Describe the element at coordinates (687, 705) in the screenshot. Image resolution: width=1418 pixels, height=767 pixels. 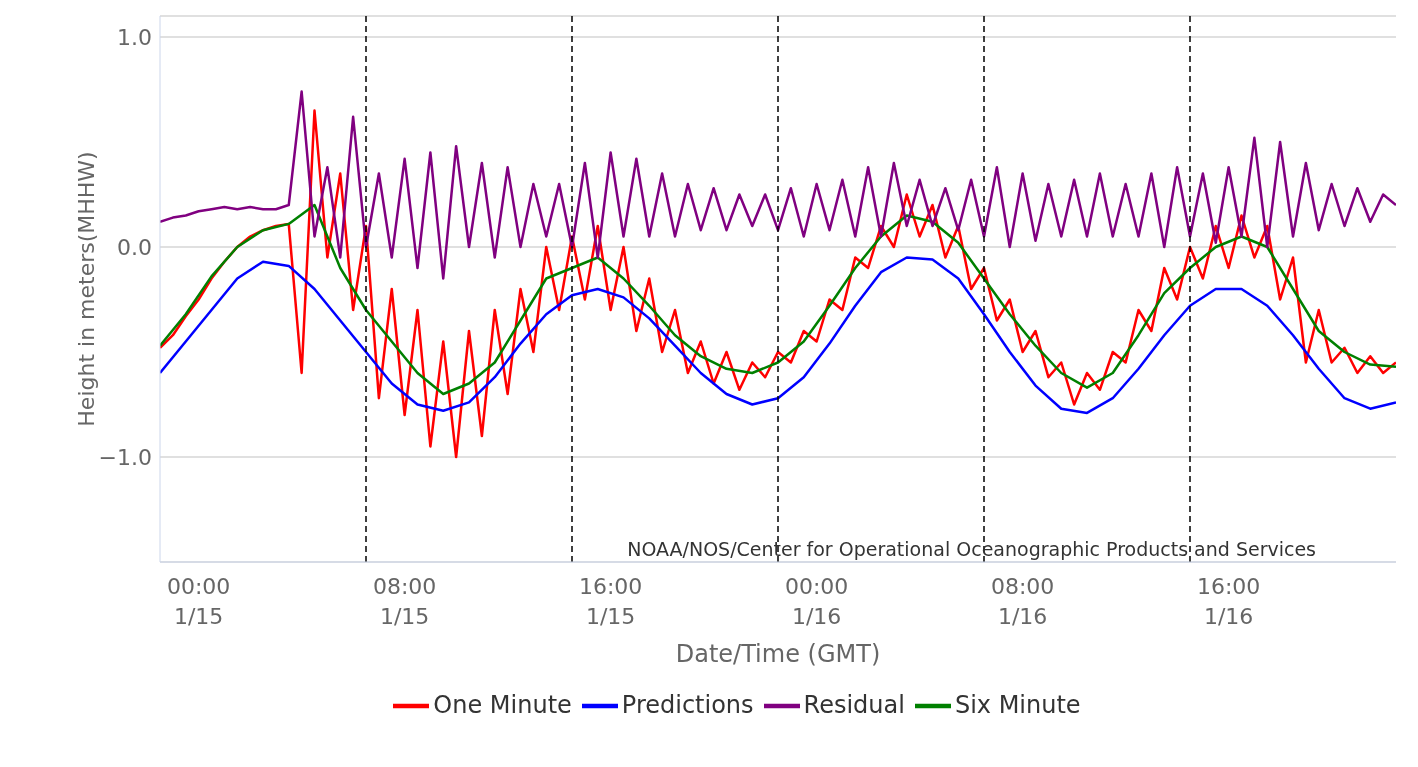
I see `legend-label: Predictions` at that location.